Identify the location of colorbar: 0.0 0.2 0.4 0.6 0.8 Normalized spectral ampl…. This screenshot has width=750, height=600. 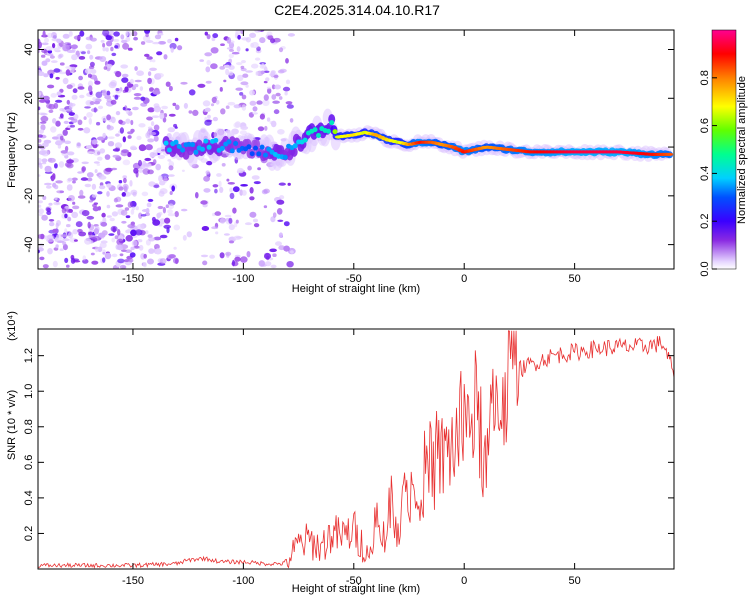
(723, 153).